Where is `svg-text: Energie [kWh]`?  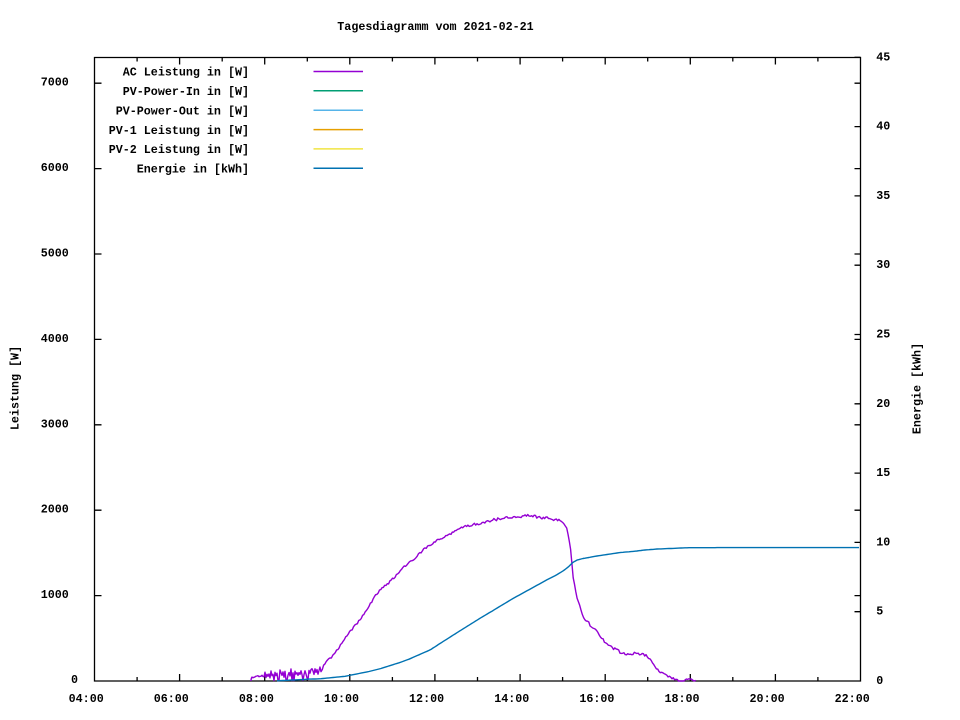 svg-text: Energie [kWh] is located at coordinates (918, 388).